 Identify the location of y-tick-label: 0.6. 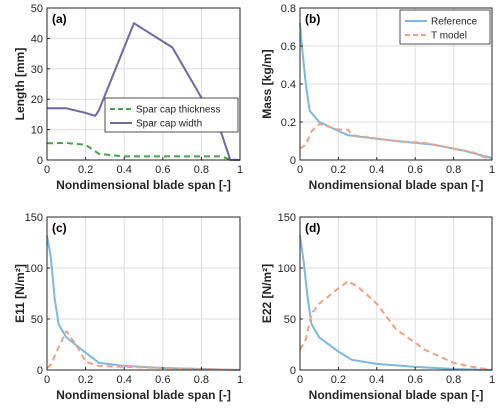
(288, 47).